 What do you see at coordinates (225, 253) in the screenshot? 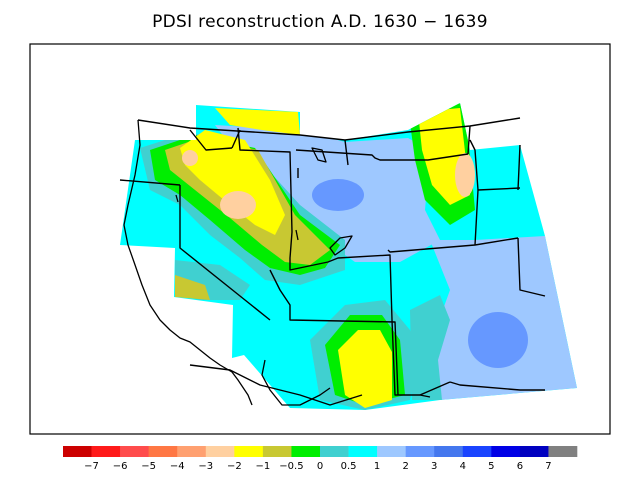
I see `california-nevada-border` at bounding box center [225, 253].